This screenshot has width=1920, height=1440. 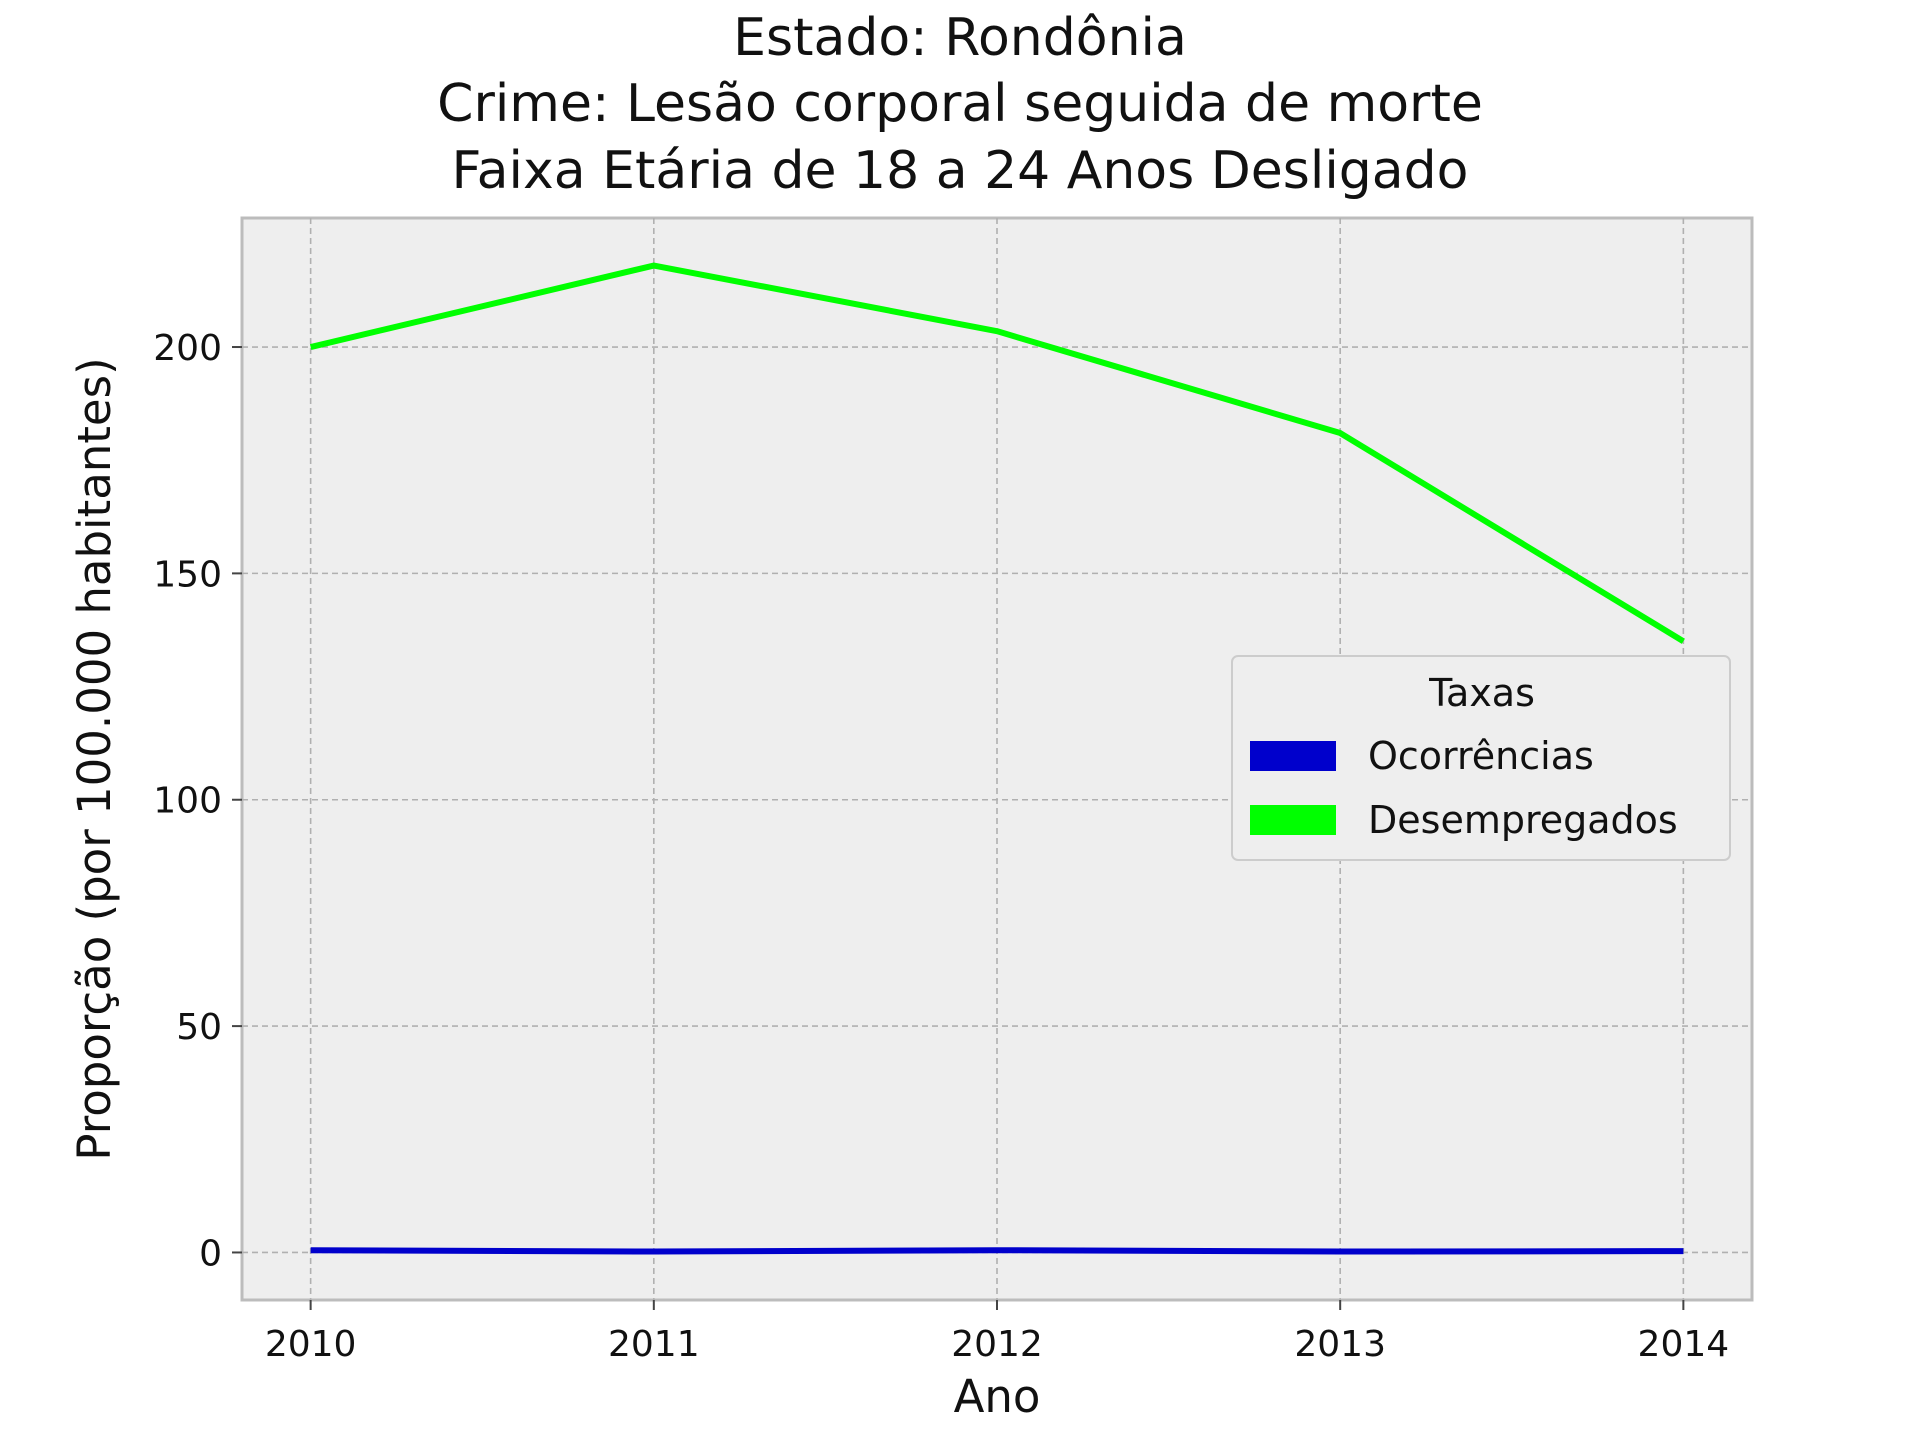 What do you see at coordinates (94, 758) in the screenshot?
I see `y-axis-label: Proporção (por 100.000 habitantes)` at bounding box center [94, 758].